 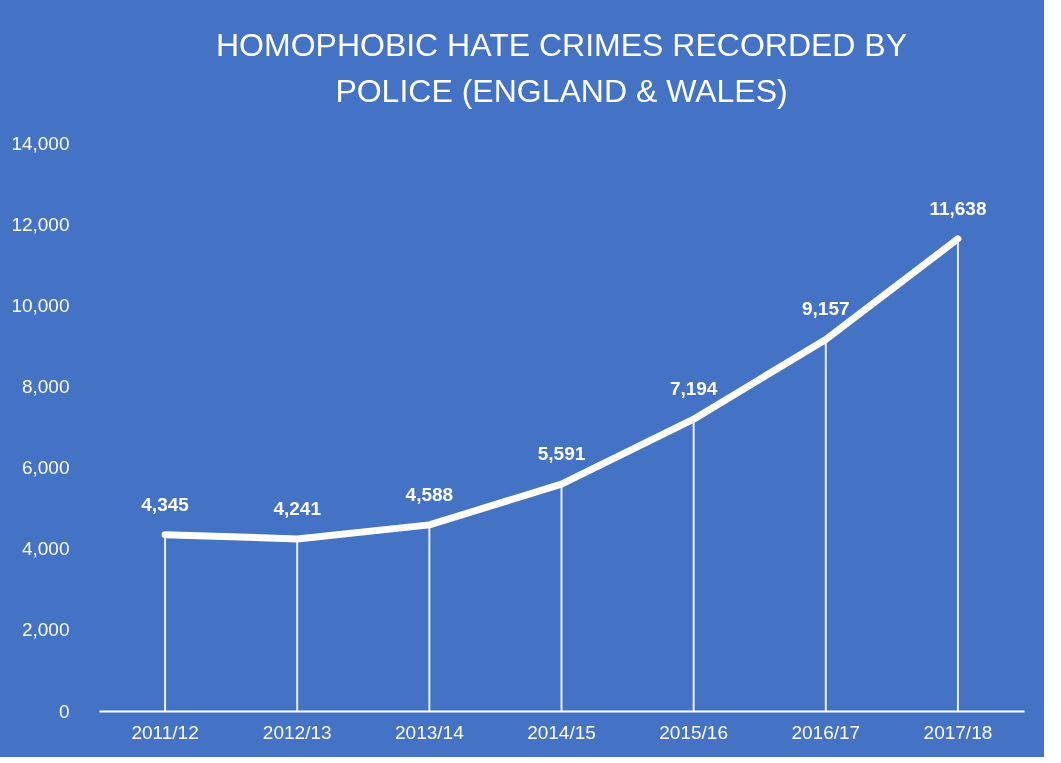 I want to click on y-tick-label: 2,000, so click(x=45, y=630).